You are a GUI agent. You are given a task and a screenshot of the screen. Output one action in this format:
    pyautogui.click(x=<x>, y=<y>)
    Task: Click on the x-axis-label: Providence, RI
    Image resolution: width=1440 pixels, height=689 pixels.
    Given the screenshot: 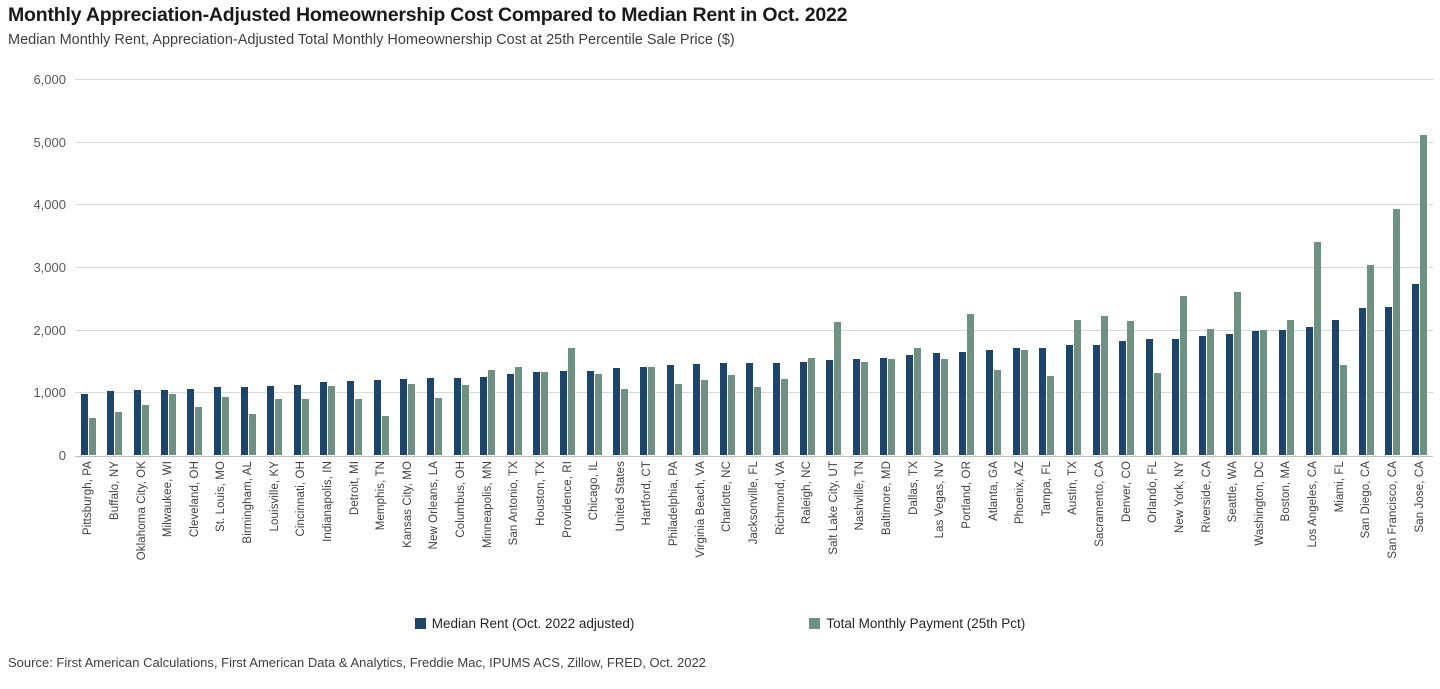 What is the action you would take?
    pyautogui.click(x=567, y=499)
    